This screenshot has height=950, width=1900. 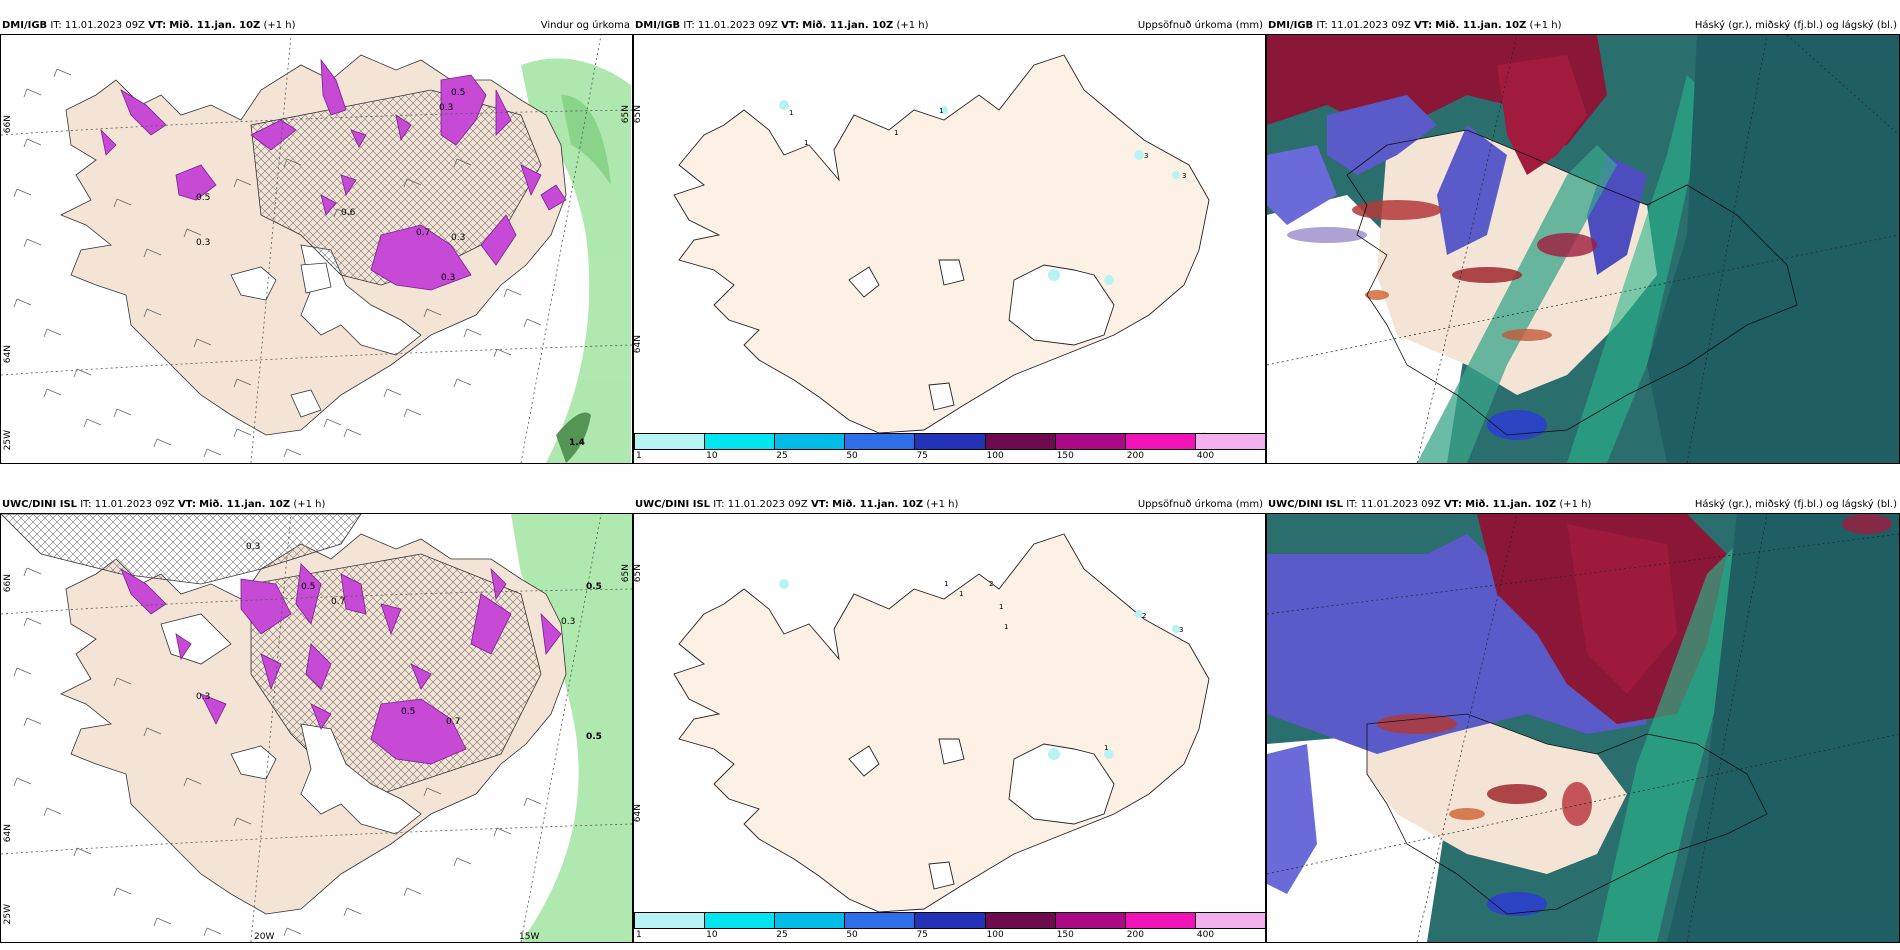 I want to click on coastline, so click(x=1567, y=814).